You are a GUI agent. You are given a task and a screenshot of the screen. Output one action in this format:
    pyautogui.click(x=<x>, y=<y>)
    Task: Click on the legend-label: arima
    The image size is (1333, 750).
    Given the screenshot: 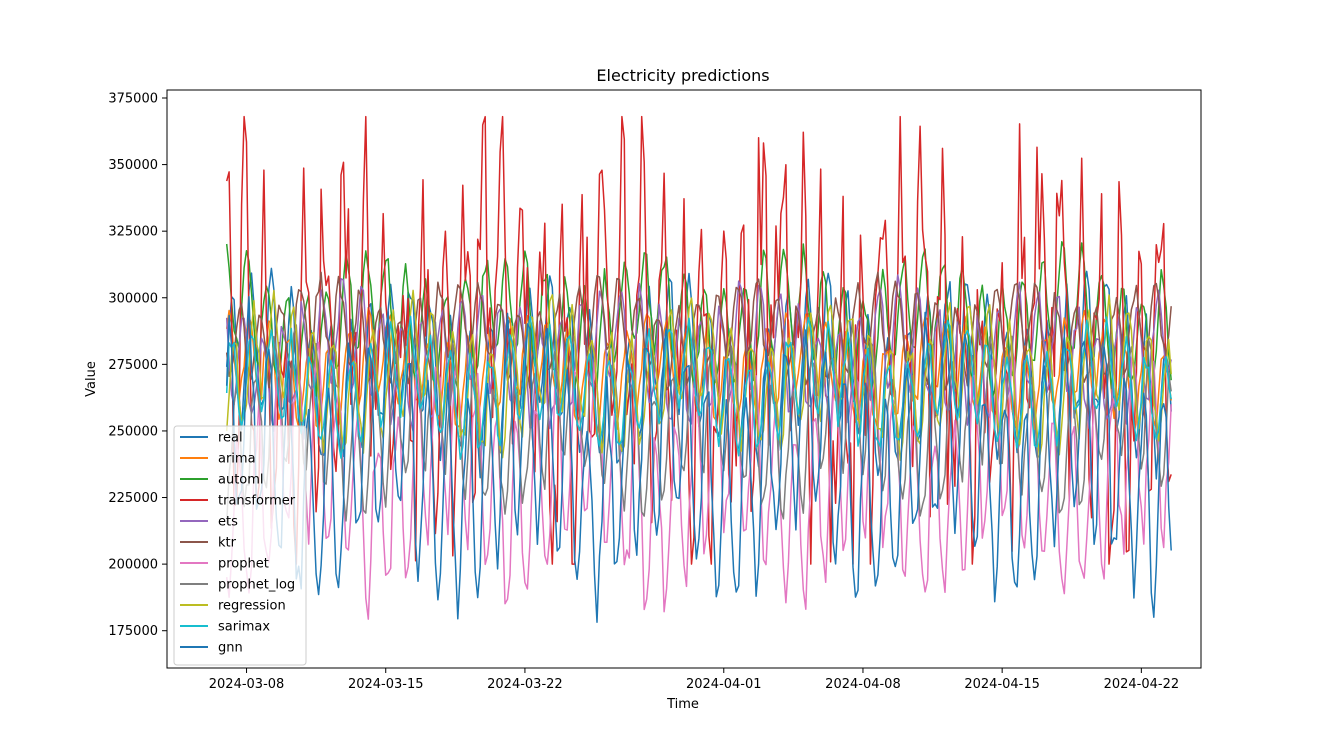 What is the action you would take?
    pyautogui.click(x=237, y=459)
    